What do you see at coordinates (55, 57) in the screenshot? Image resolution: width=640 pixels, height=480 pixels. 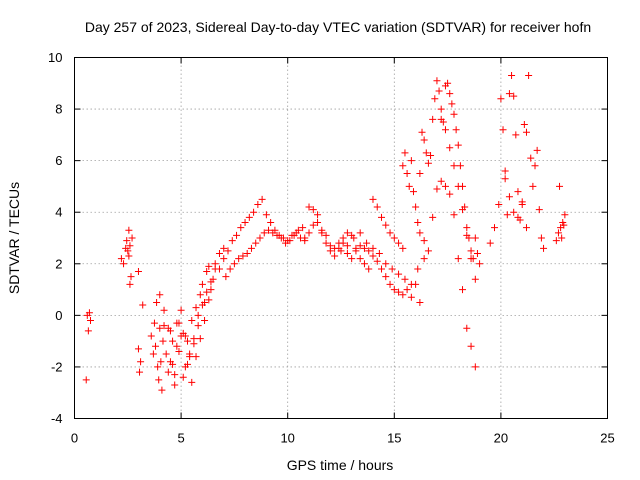 I see `y-tick-label: 10` at bounding box center [55, 57].